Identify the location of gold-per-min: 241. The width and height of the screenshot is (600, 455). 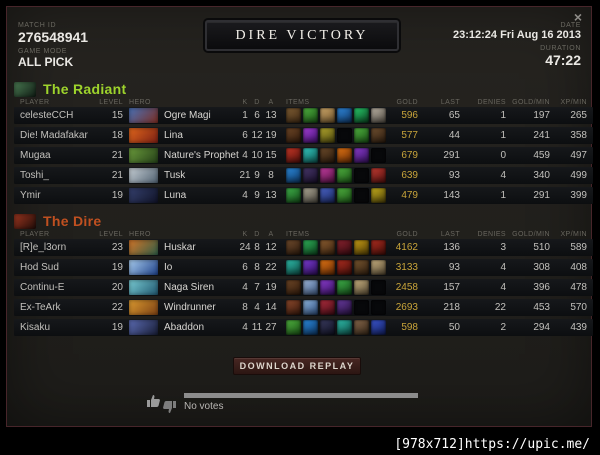
(541, 135).